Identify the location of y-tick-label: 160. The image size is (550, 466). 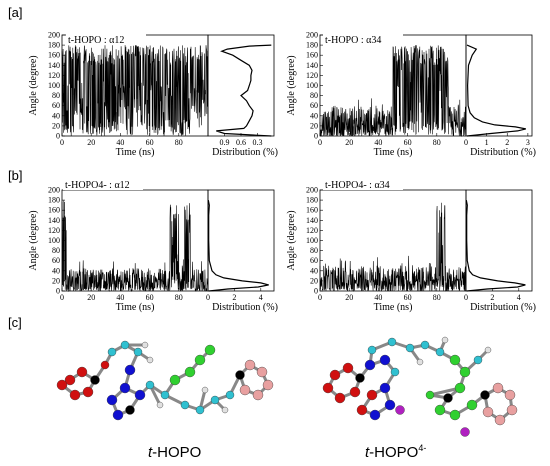
(54, 55).